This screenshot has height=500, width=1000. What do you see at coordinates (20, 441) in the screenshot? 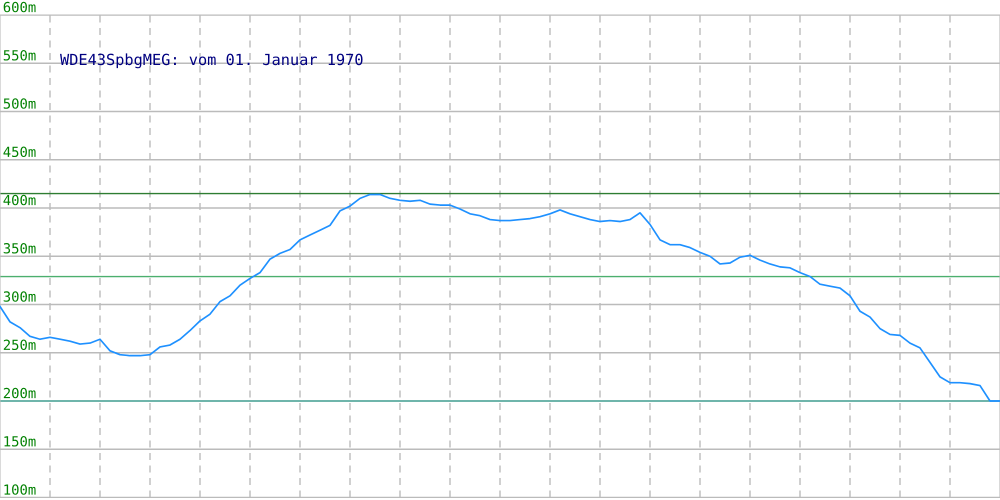
I see `y-tick-label: 150m` at bounding box center [20, 441].